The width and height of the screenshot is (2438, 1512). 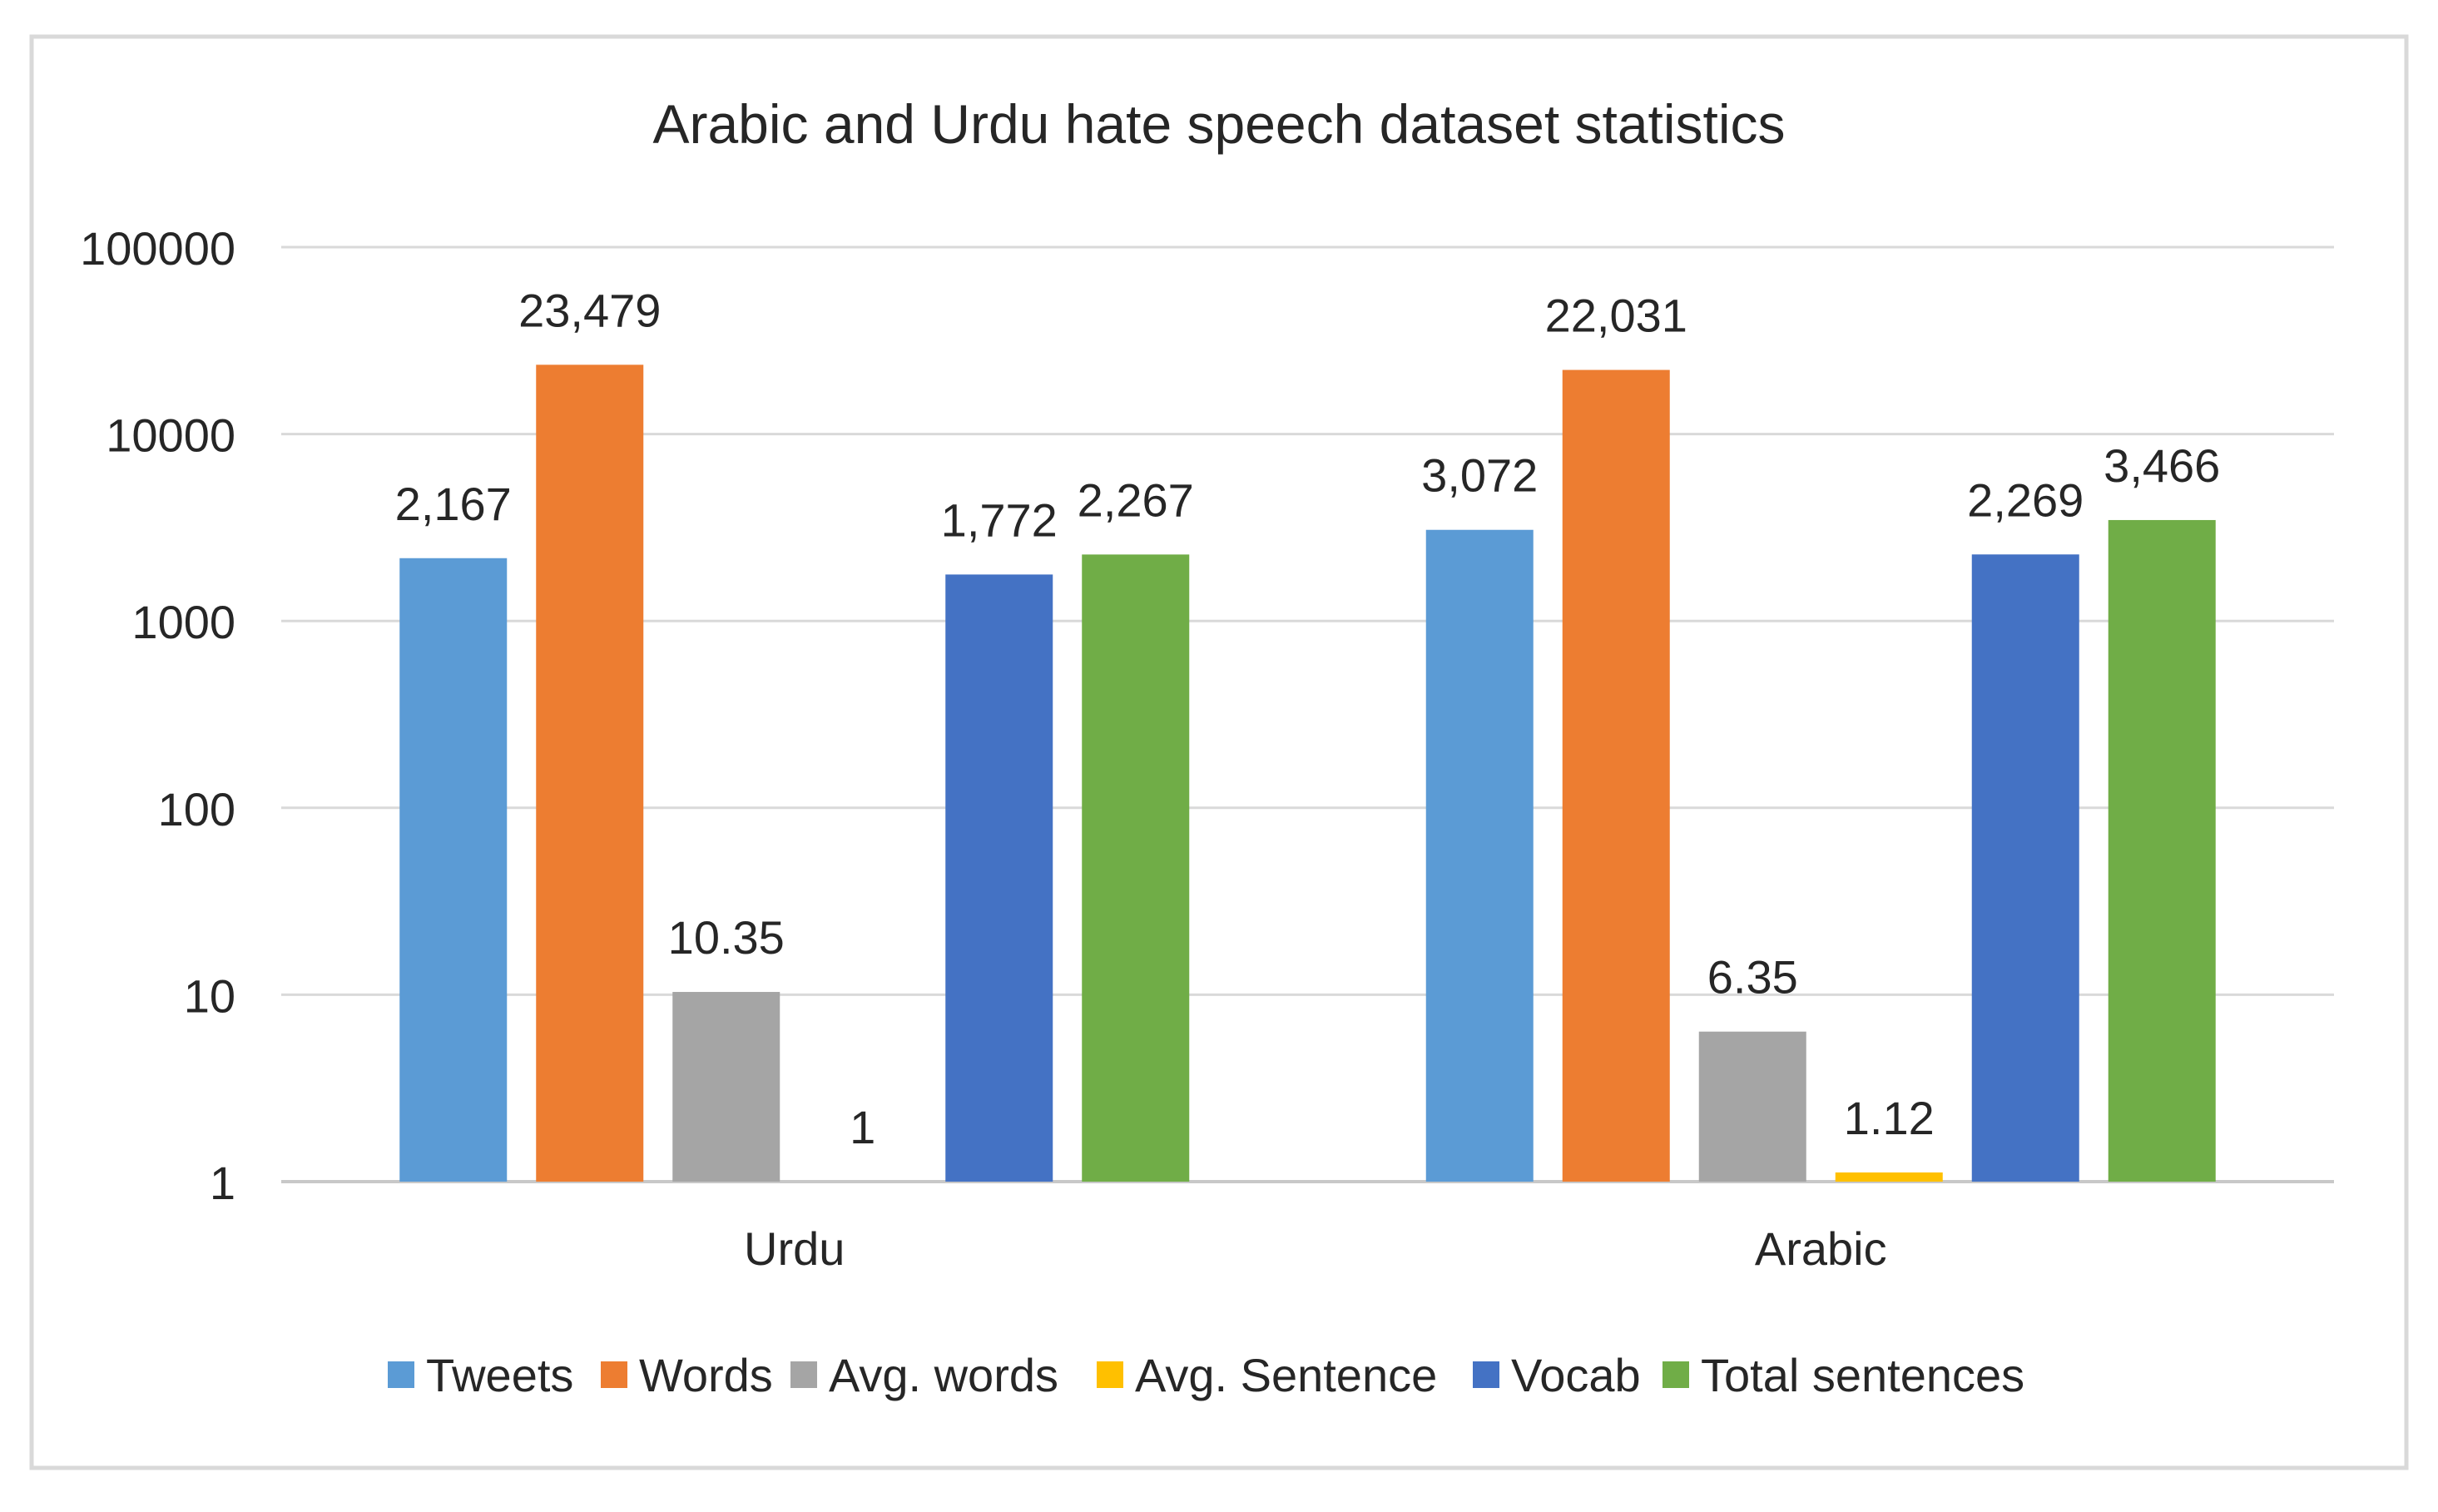 I want to click on x-category-label: Arabic, so click(x=1821, y=1248).